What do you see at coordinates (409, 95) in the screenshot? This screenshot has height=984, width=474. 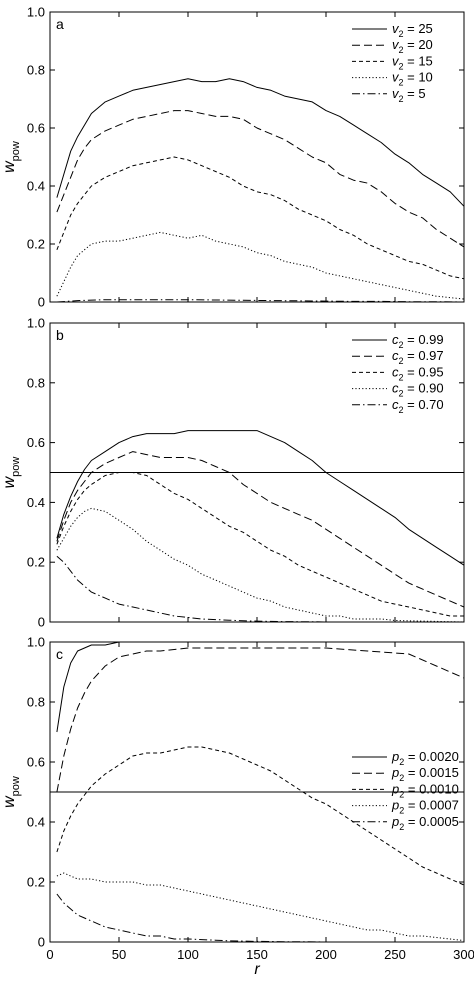 I see `legend-label-4: v2 = 5` at bounding box center [409, 95].